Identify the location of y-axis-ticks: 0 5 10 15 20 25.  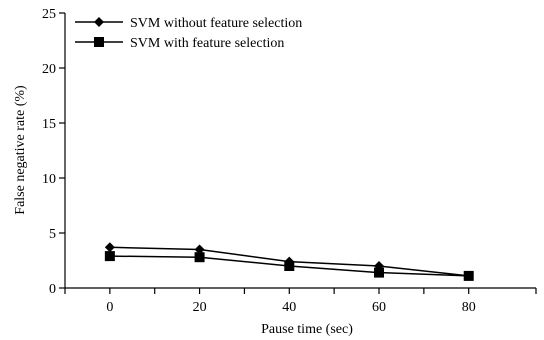
(53, 152).